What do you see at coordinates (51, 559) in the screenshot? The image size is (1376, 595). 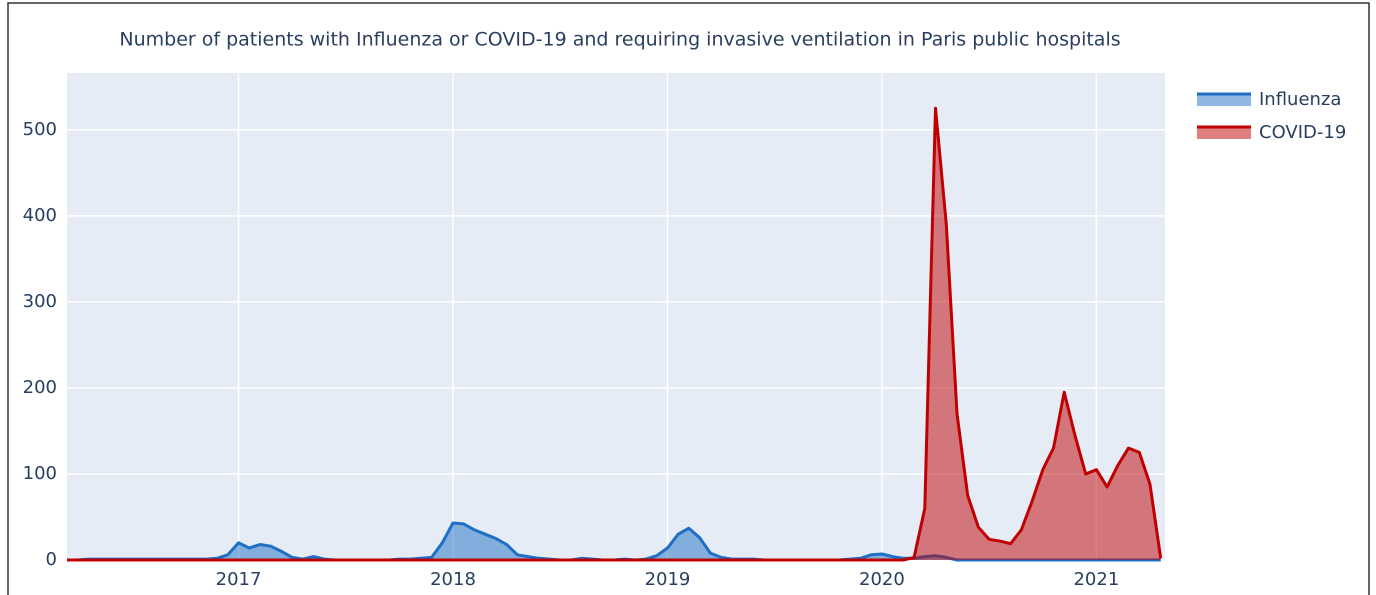 I see `y-tick-label: 0` at bounding box center [51, 559].